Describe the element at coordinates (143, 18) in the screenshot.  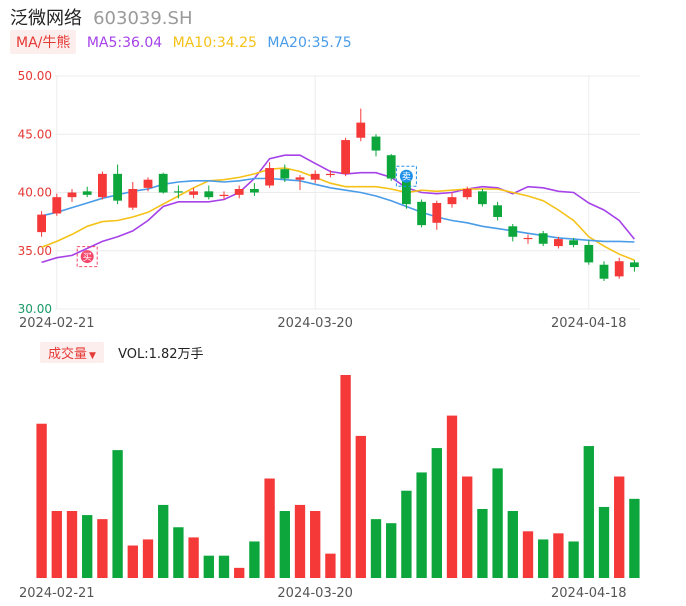
I see `stock-code: 603039.SH` at that location.